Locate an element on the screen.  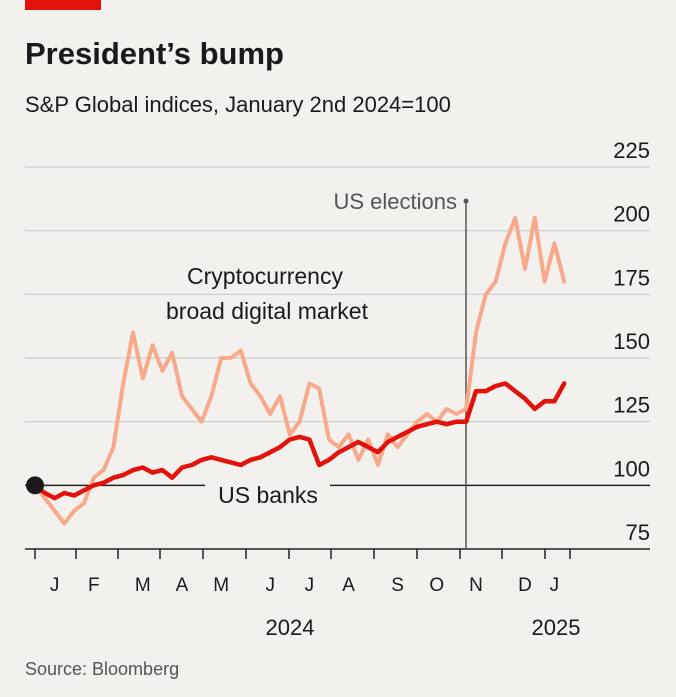
x-tick-label: D is located at coordinates (525, 585).